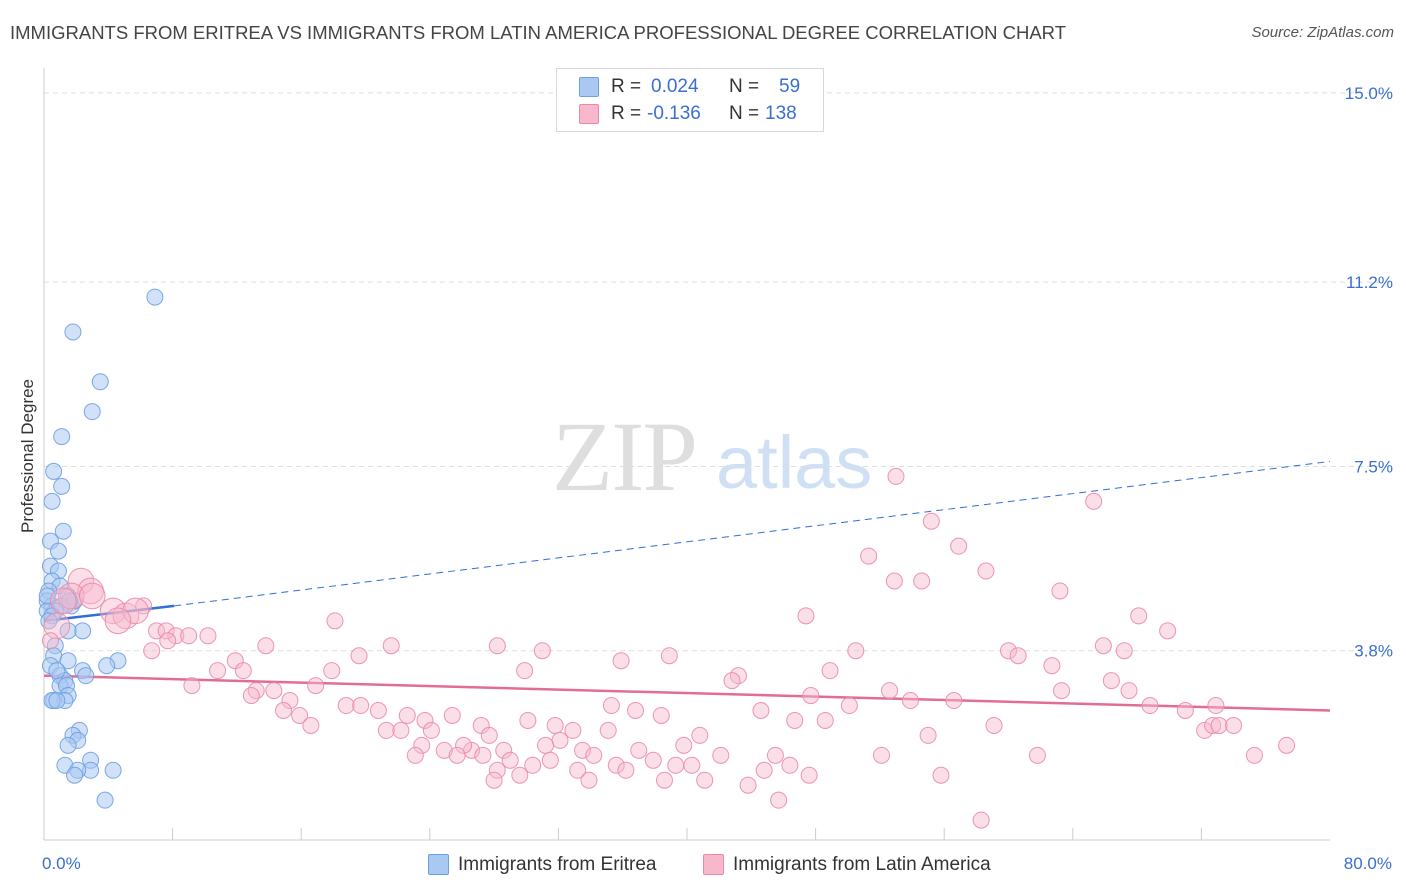  What do you see at coordinates (1322, 32) in the screenshot?
I see `chart-source: Source: ZipAtlas.com` at bounding box center [1322, 32].